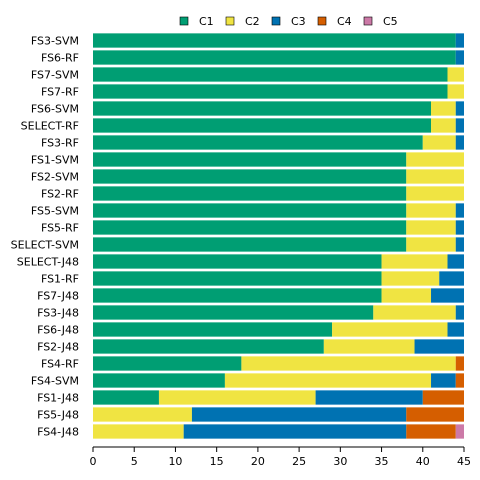 This screenshot has width=480, height=480. I want to click on category-label: FS6-J48, so click(58, 330).